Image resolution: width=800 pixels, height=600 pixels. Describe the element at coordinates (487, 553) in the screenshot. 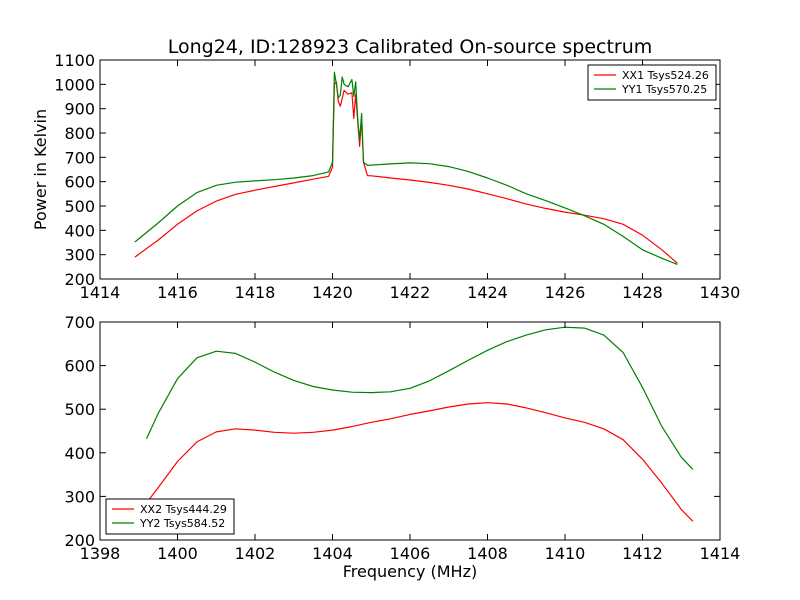

I see `x-tick-label: 1408` at that location.